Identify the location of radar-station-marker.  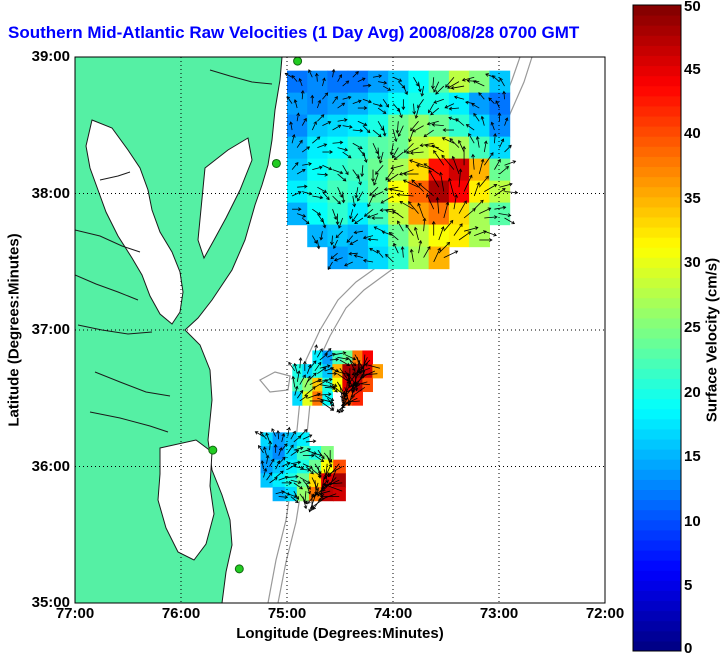
(213, 450).